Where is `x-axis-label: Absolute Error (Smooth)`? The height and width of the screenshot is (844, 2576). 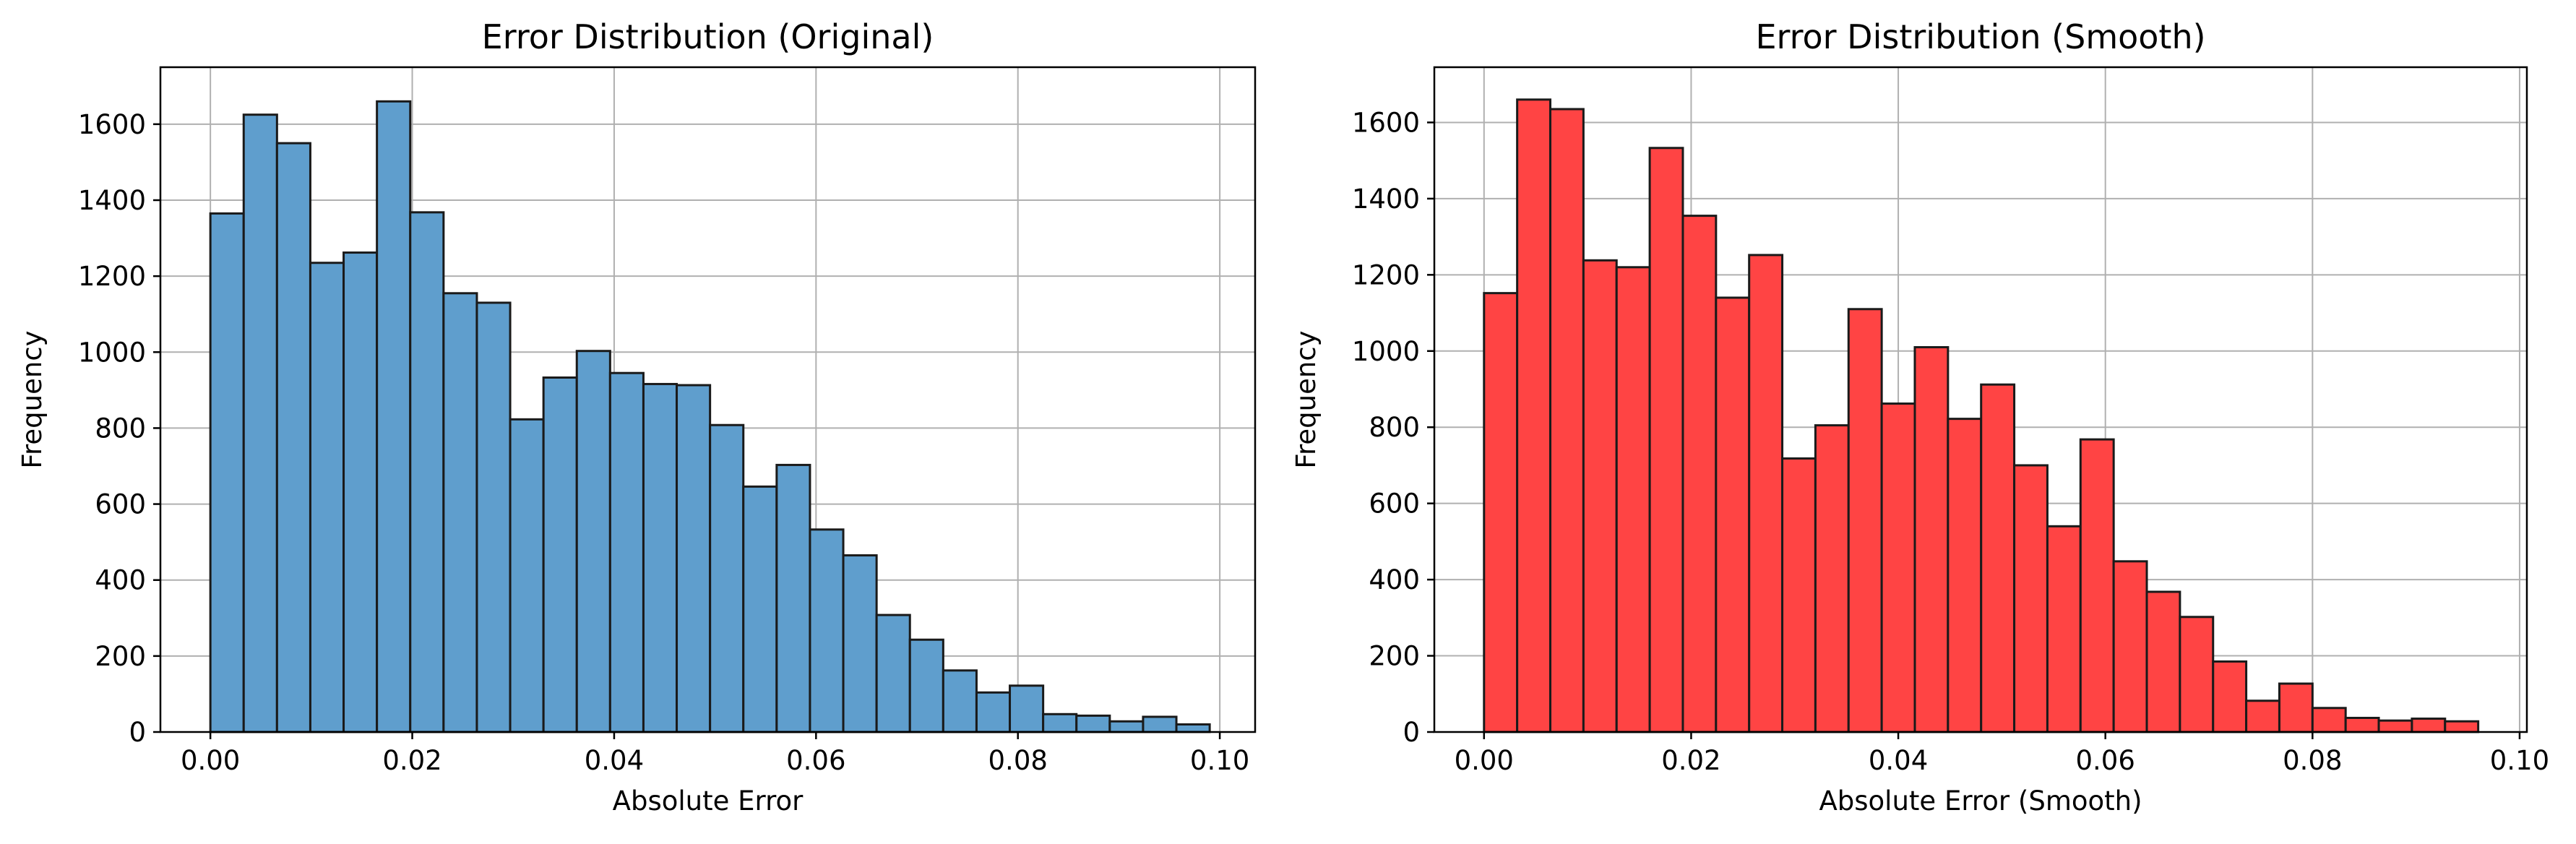 x-axis-label: Absolute Error (Smooth) is located at coordinates (1980, 801).